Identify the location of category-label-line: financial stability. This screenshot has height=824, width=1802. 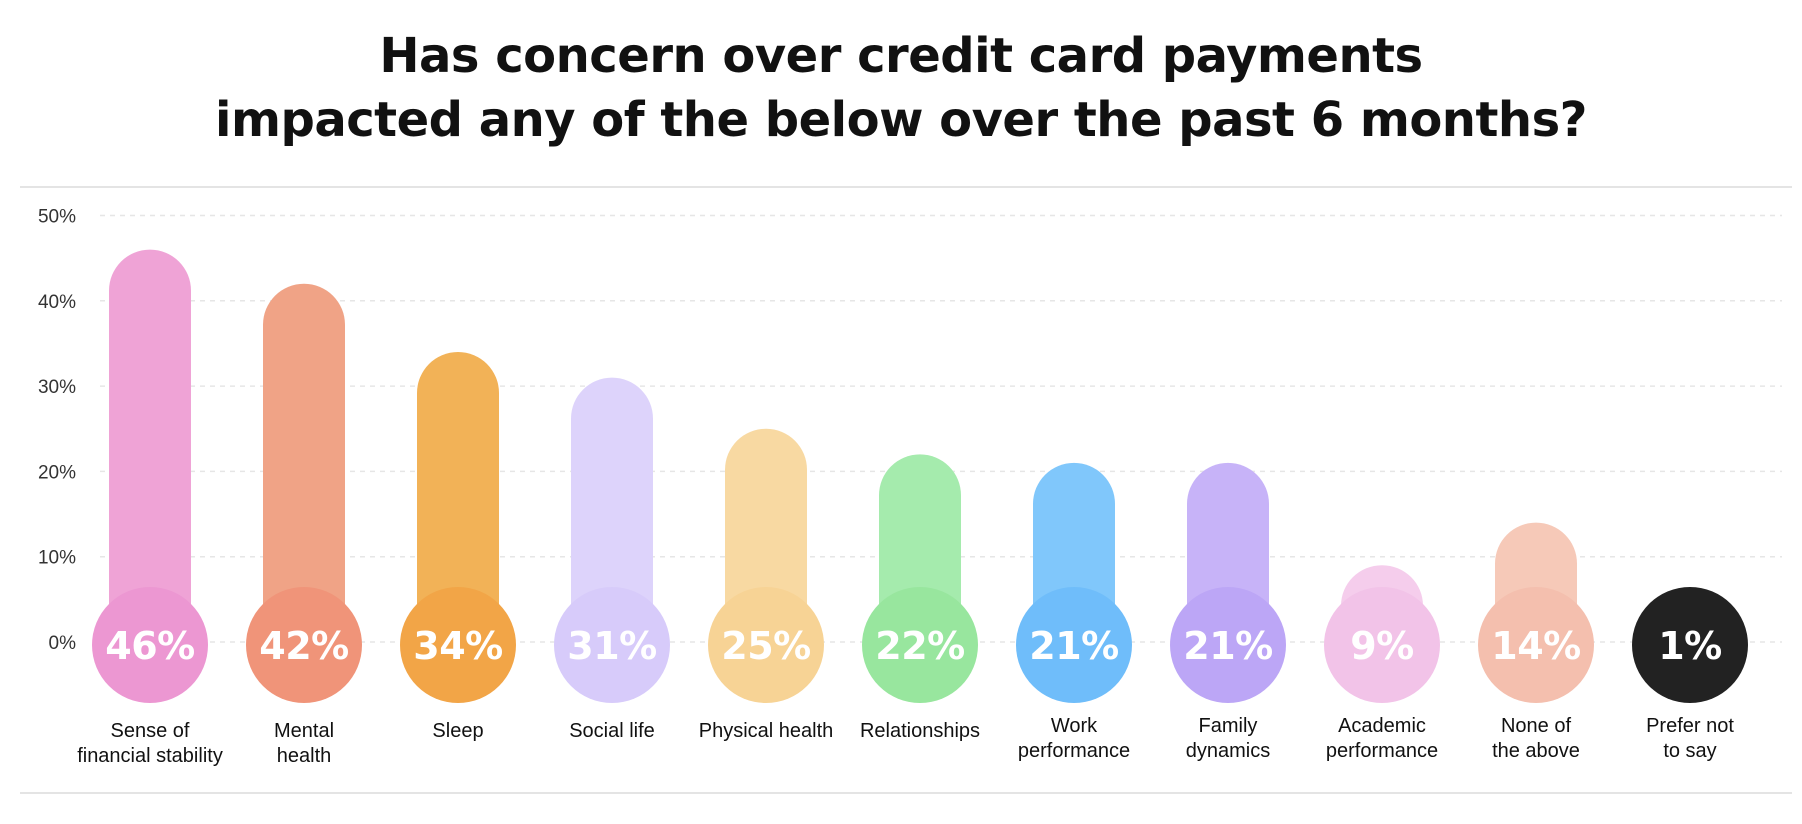
(150, 756).